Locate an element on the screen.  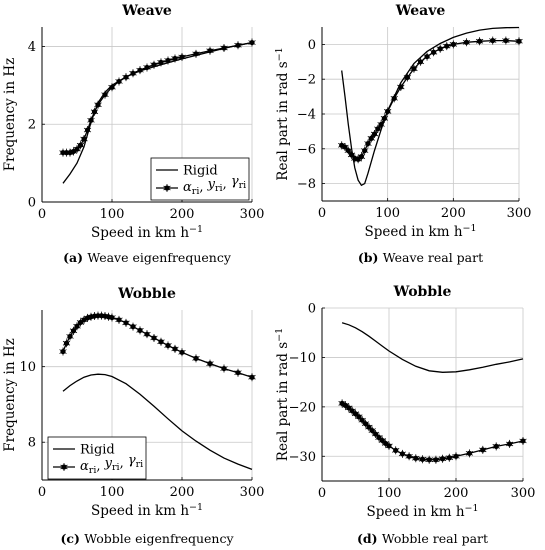
figure-caption: (a) Weave eigenfrequency is located at coordinates (147, 257).